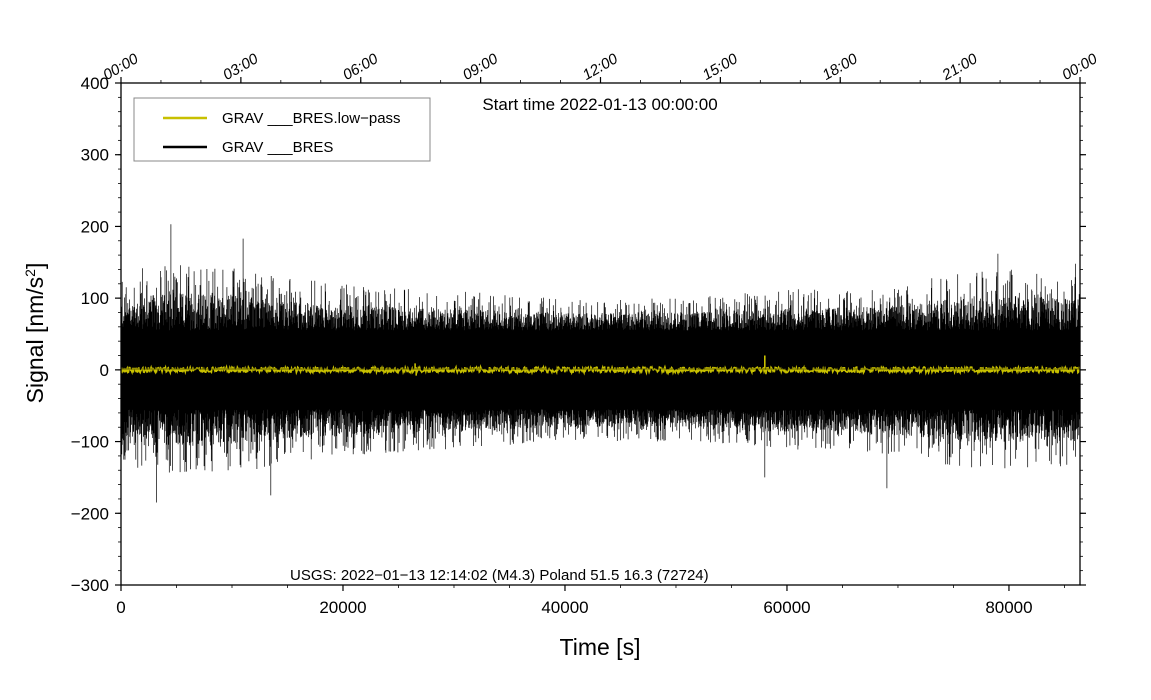 The image size is (1151, 700). I want to click on y-axis-title-sup: 2, so click(30, 273).